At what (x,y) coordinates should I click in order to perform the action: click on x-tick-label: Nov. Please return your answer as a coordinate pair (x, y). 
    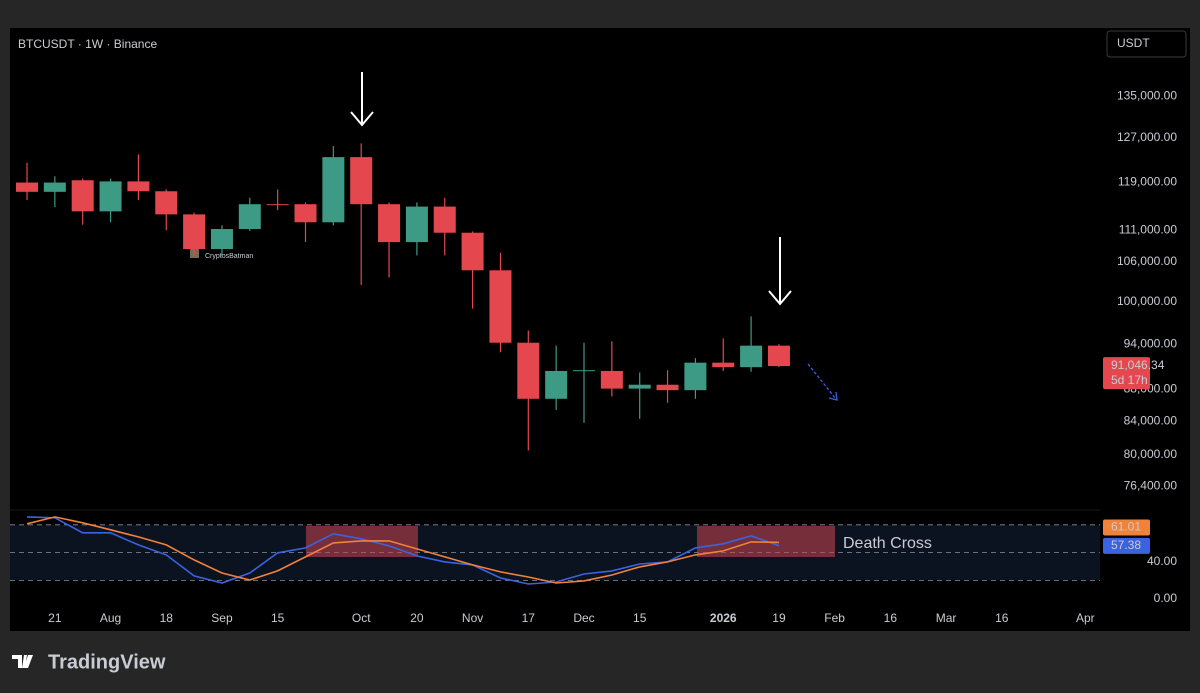
    Looking at the image, I should click on (472, 618).